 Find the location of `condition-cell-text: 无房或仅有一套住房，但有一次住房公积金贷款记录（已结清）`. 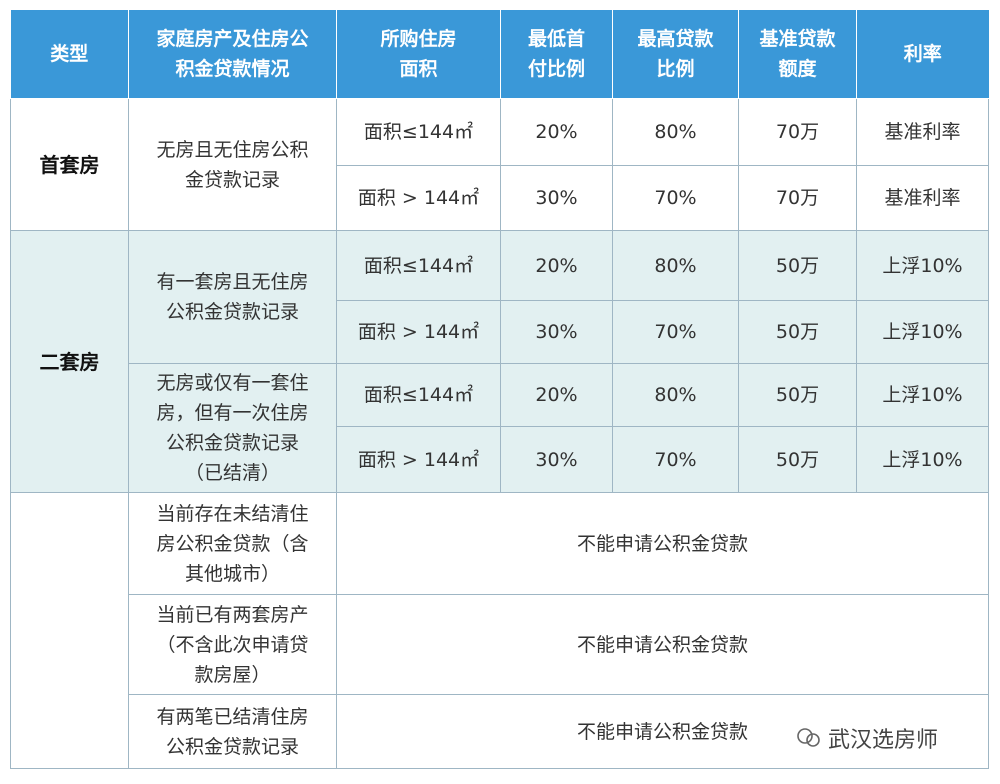

condition-cell-text: 无房或仅有一套住房，但有一次住房公积金贷款记录（已结清） is located at coordinates (232, 428).